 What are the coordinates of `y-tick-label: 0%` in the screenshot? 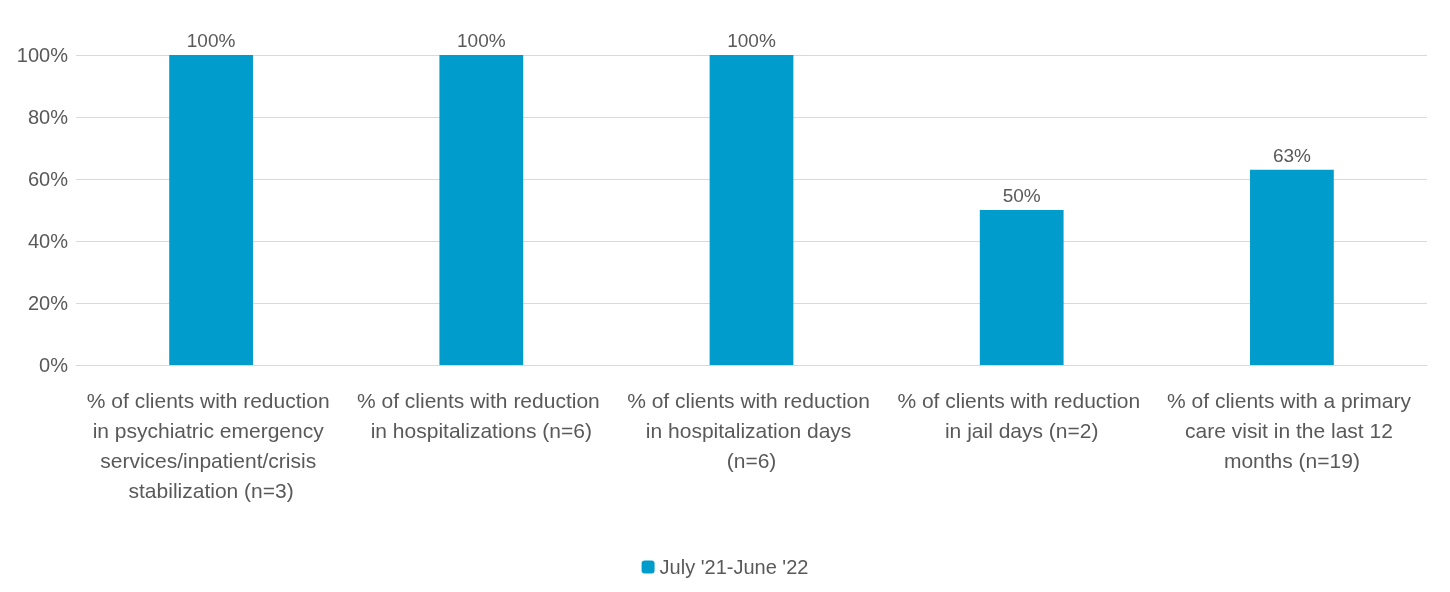 It's located at (54, 365).